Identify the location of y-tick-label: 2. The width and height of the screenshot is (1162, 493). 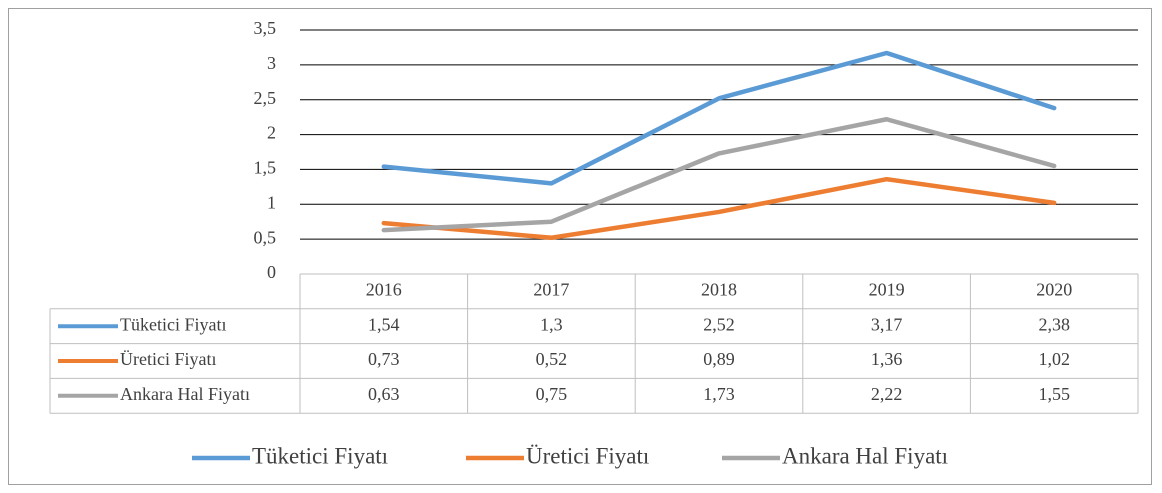
(271, 133).